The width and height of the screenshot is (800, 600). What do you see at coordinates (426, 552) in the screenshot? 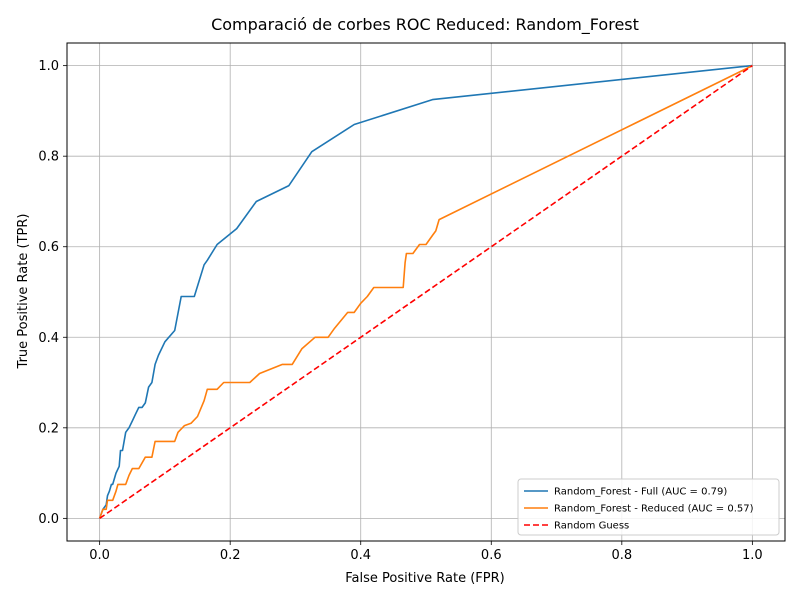
I see `x-axis-ticks: 0.0 0.2 0.4 0.6 0.8 1.0` at bounding box center [426, 552].